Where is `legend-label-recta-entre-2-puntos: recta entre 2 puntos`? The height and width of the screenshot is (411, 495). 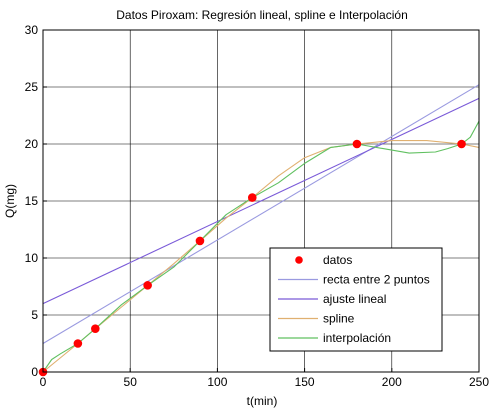 legend-label-recta-entre-2-puntos: recta entre 2 puntos is located at coordinates (376, 280).